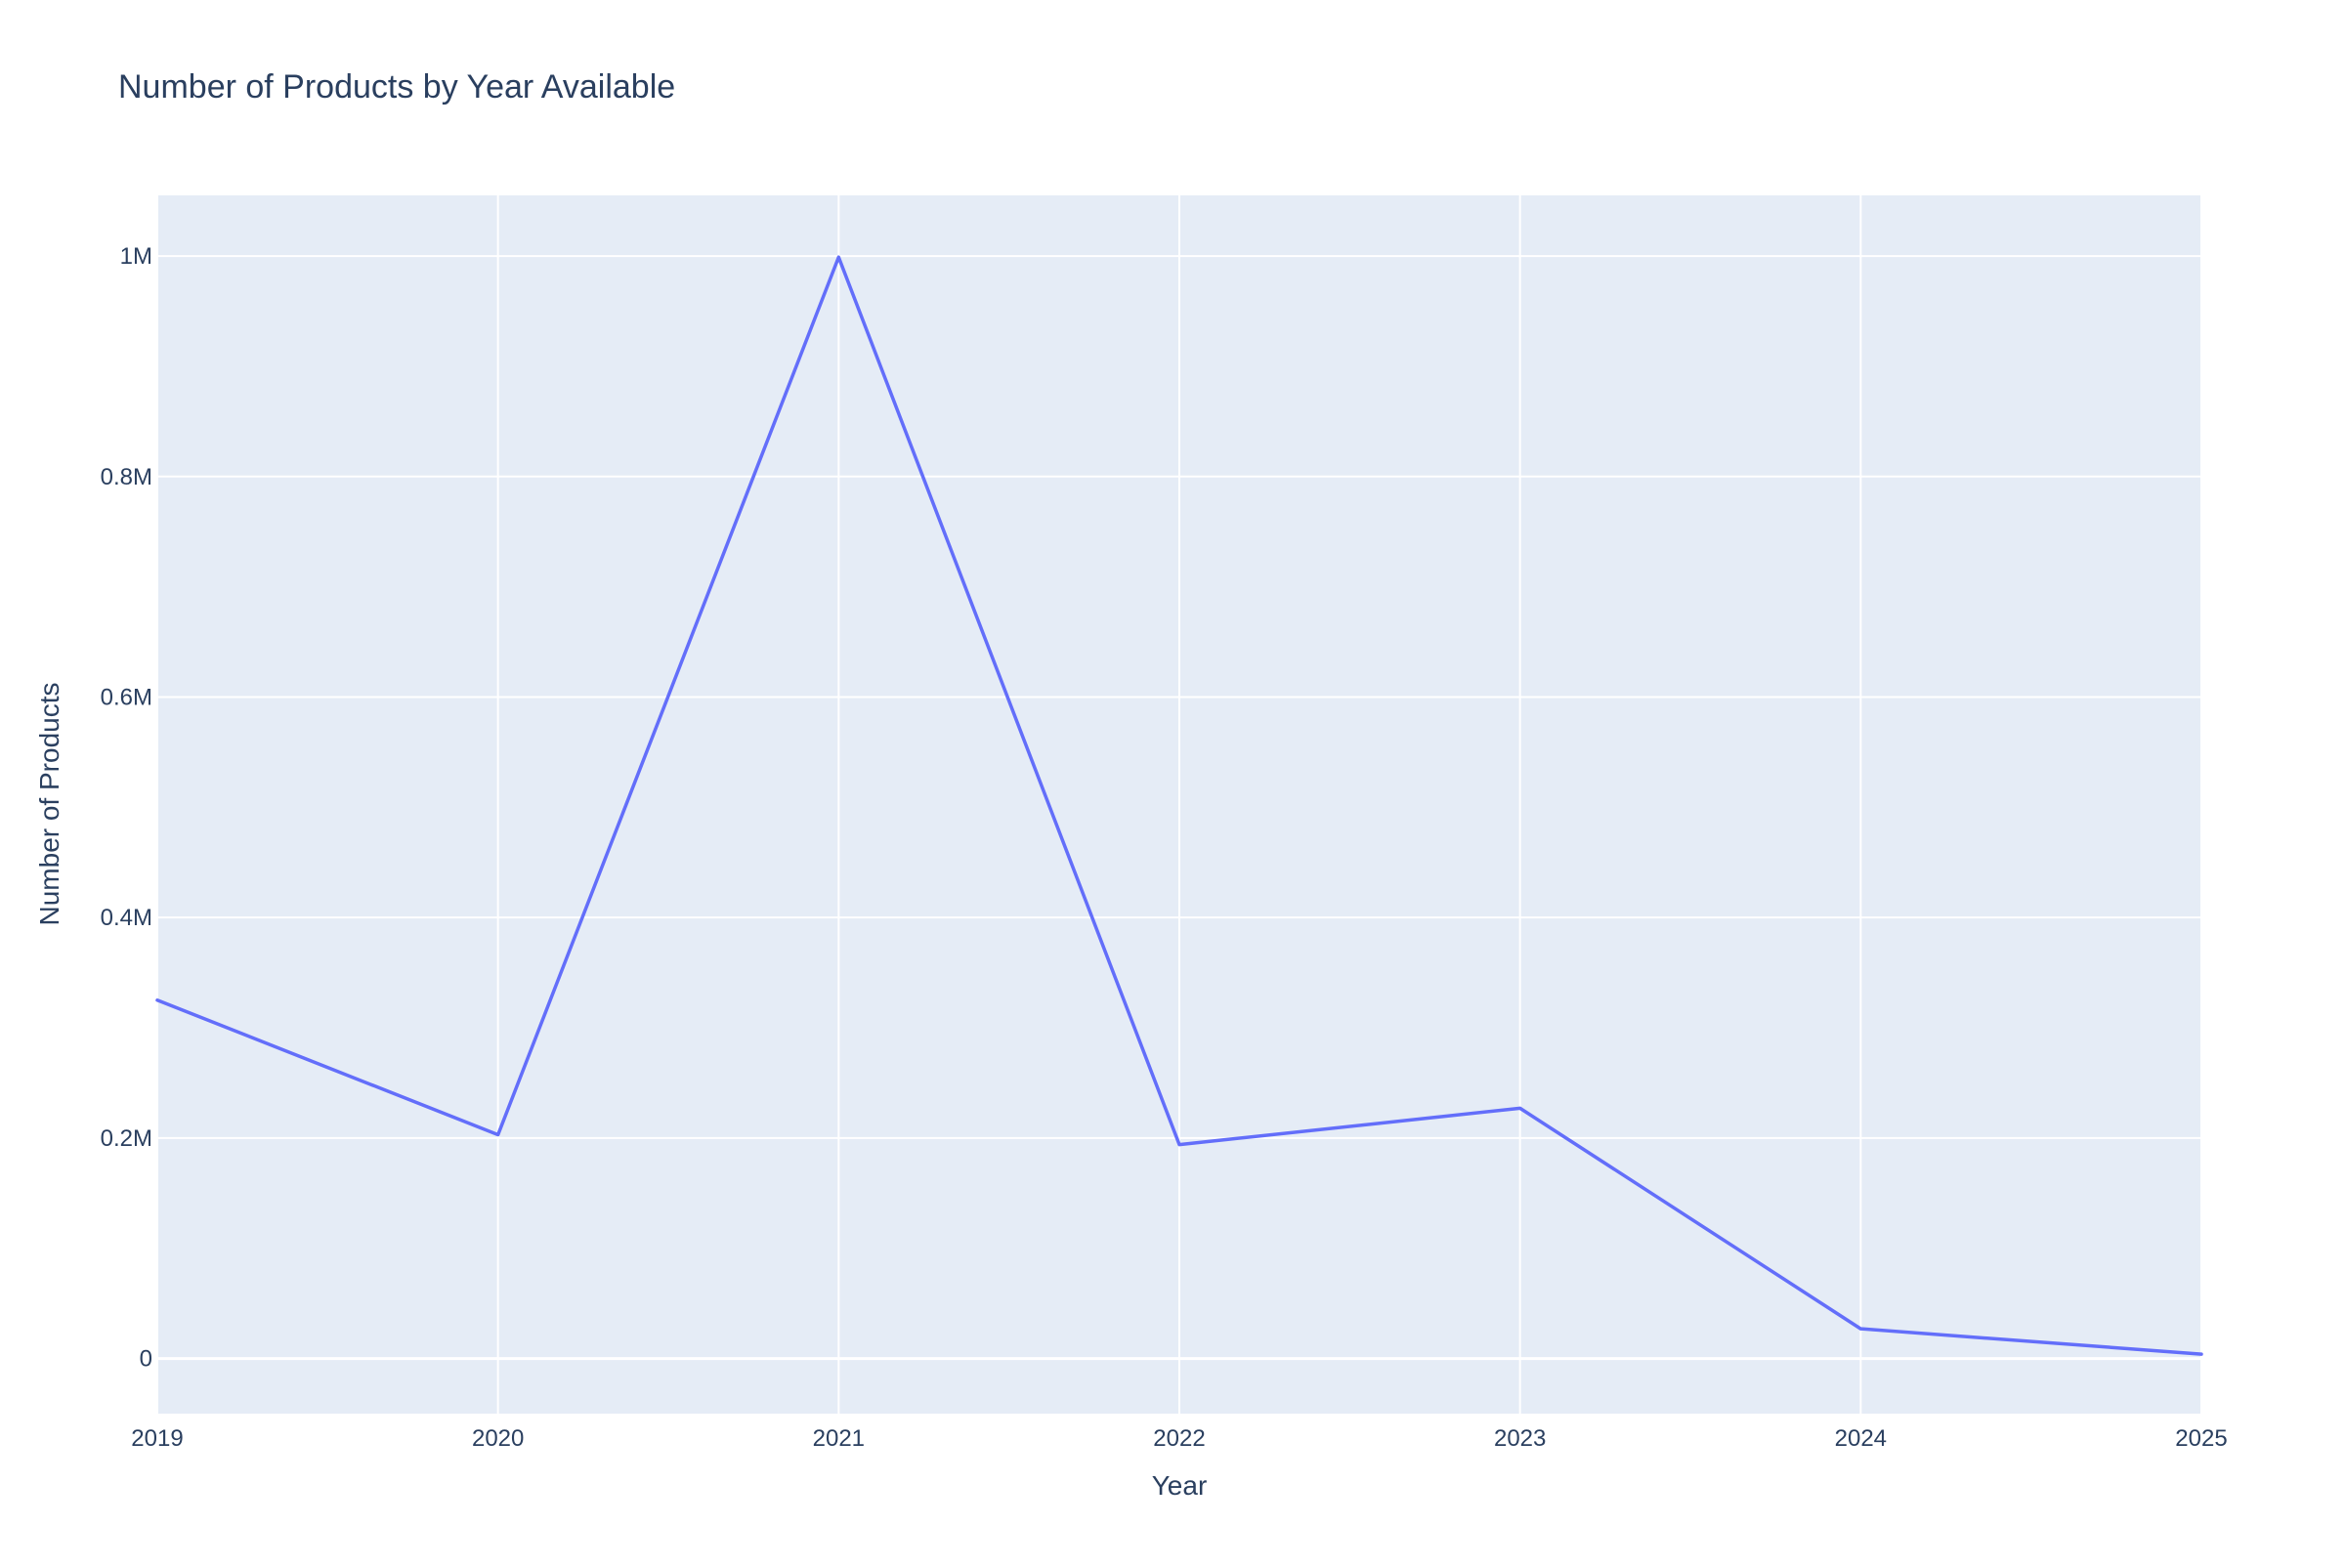 The height and width of the screenshot is (1568, 2345). What do you see at coordinates (2201, 1438) in the screenshot?
I see `x-tick-label: 2025` at bounding box center [2201, 1438].